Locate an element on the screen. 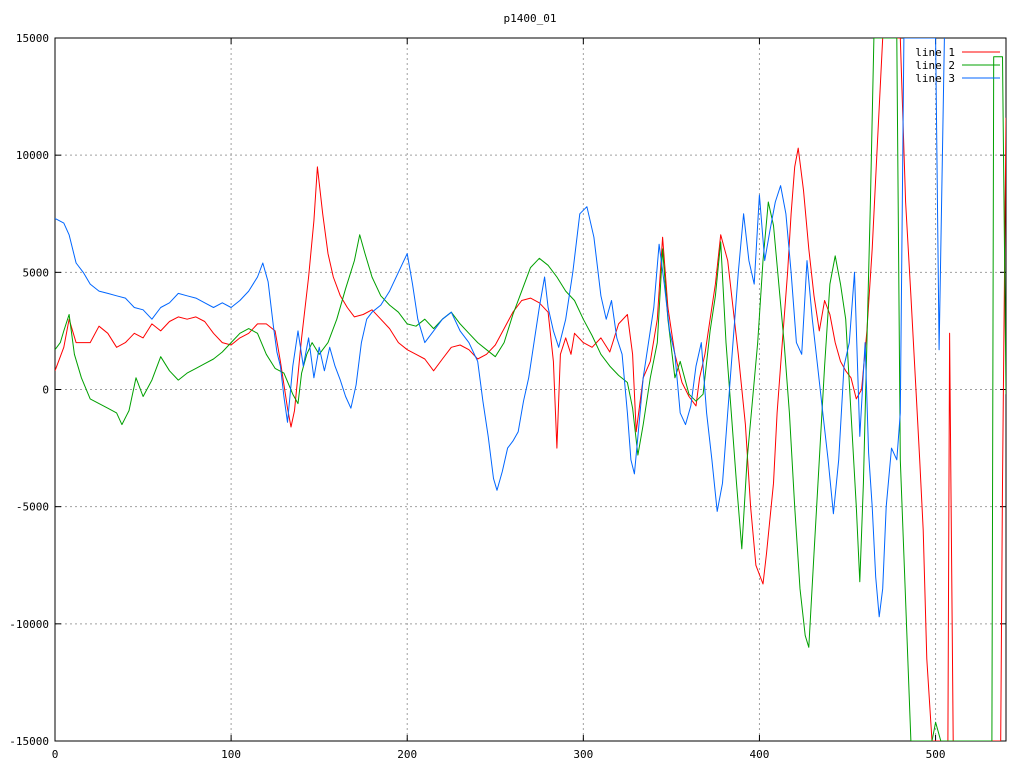 The height and width of the screenshot is (768, 1024). x-tick-label: 100 is located at coordinates (231, 754).